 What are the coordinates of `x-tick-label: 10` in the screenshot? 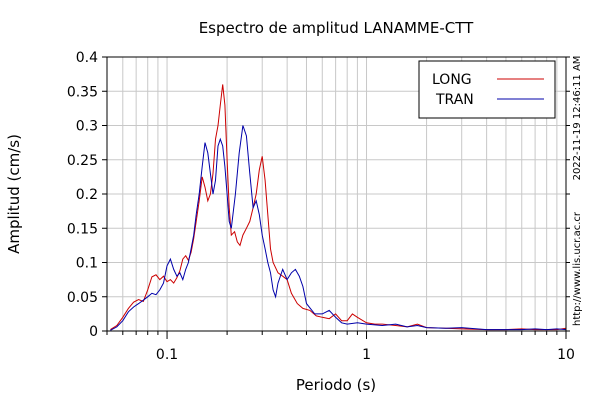 It's located at (566, 355).